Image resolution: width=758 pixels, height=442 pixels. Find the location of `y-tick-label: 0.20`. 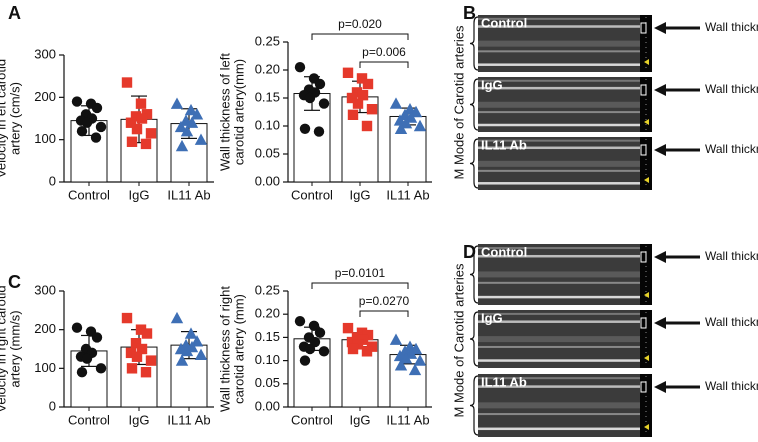

y-tick-label: 0.20 is located at coordinates (267, 313).